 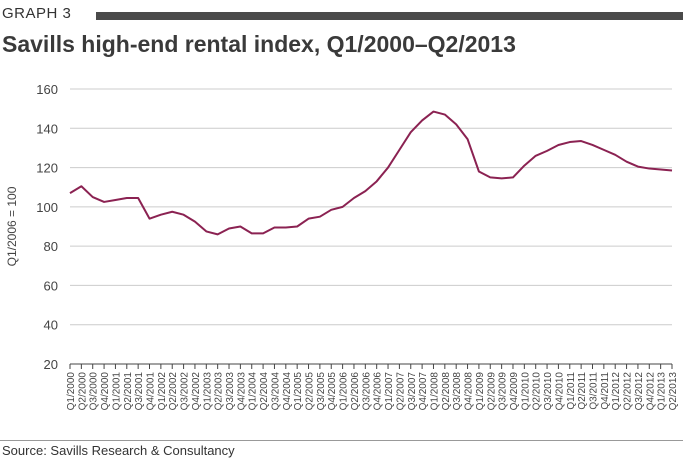 What do you see at coordinates (51, 364) in the screenshot?
I see `y-tick-label: 20` at bounding box center [51, 364].